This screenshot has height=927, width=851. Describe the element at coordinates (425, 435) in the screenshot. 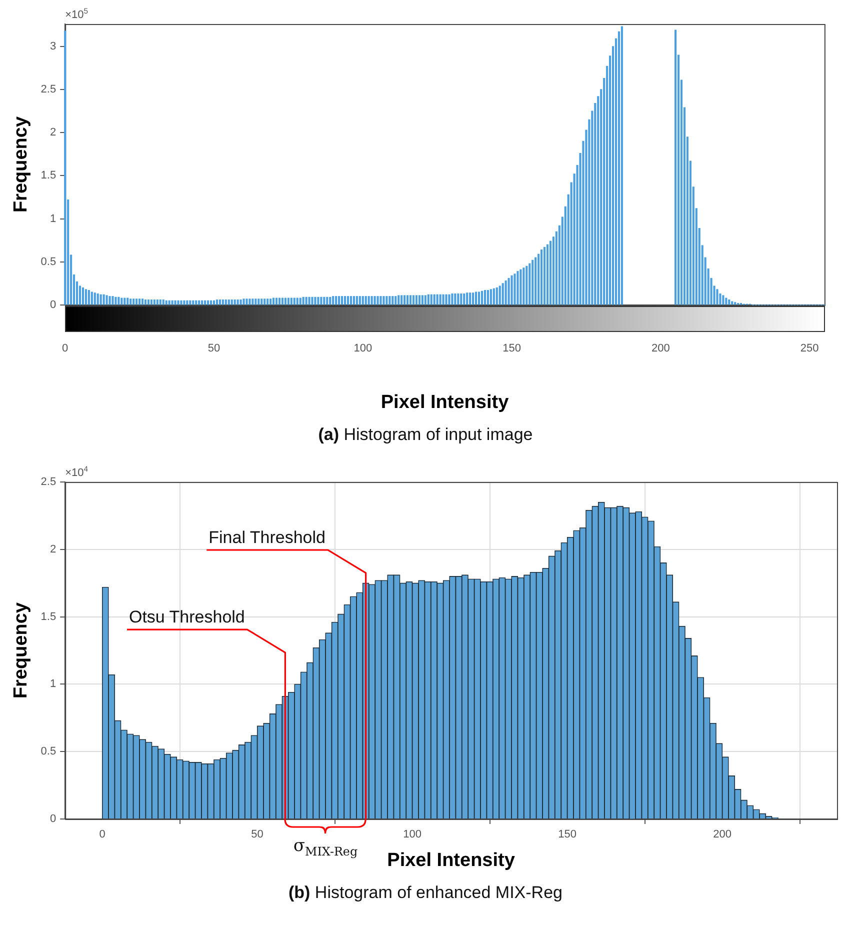

I see `text: (a) Histogram of input image` at that location.